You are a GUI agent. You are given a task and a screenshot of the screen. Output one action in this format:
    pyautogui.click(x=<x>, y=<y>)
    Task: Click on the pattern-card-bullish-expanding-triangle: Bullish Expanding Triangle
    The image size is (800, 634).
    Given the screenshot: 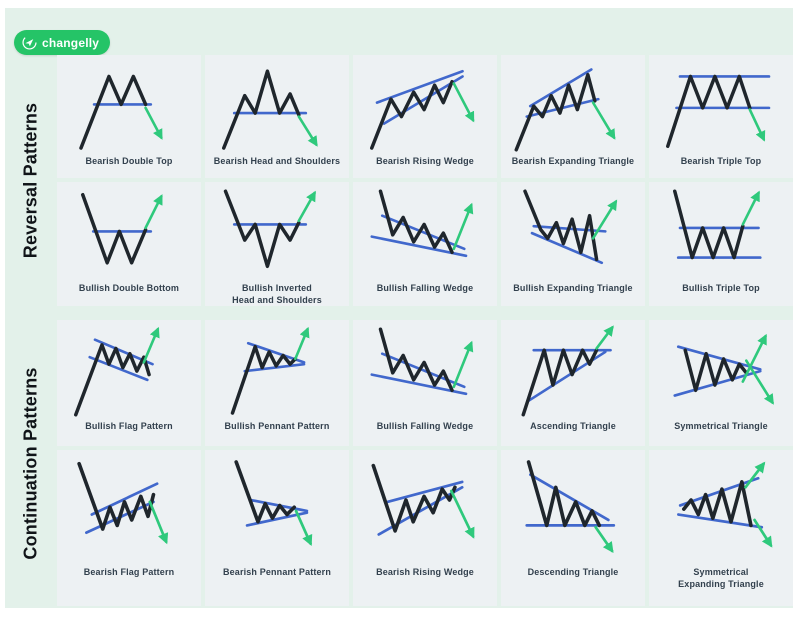 What is the action you would take?
    pyautogui.click(x=573, y=244)
    